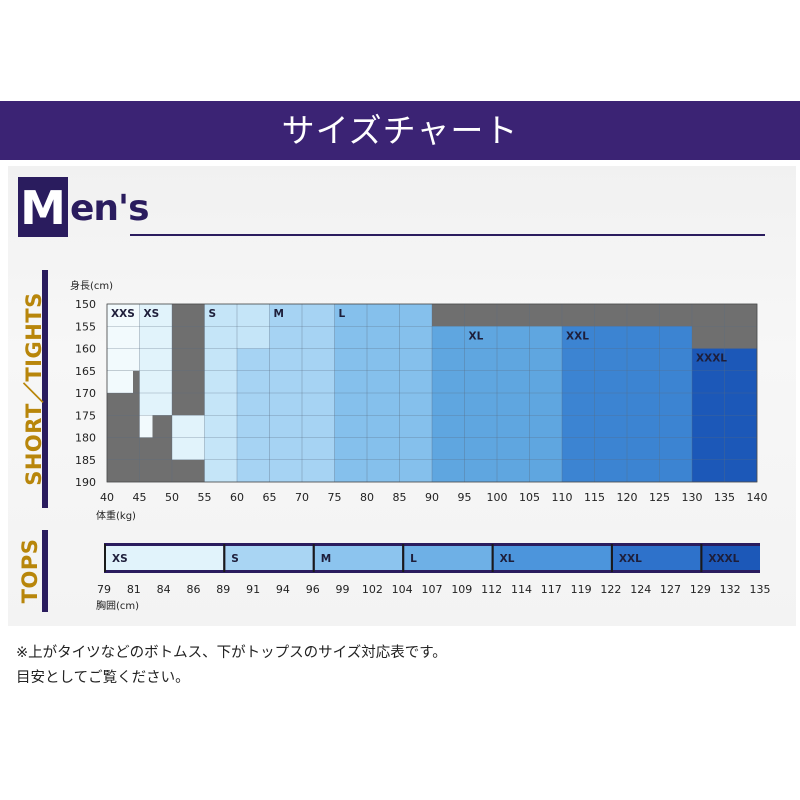 This screenshot has width=800, height=800. What do you see at coordinates (448, 558) in the screenshot?
I see `tops-segment-l` at bounding box center [448, 558].